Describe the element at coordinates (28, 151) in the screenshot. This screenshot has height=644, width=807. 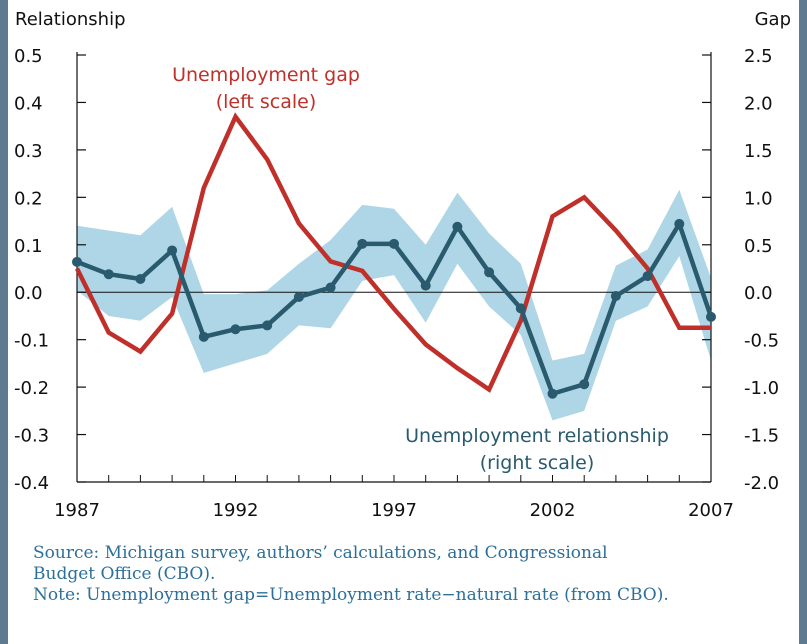
I see `left-tick-label: 0.3` at that location.